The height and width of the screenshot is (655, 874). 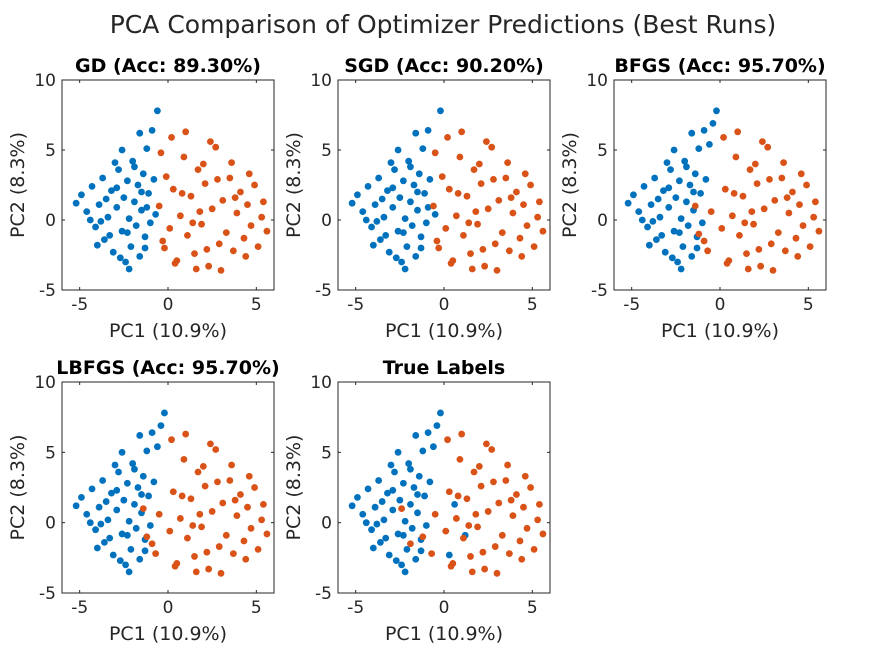 What do you see at coordinates (444, 331) in the screenshot?
I see `x-axis-label: PC1 (10.9%)` at bounding box center [444, 331].